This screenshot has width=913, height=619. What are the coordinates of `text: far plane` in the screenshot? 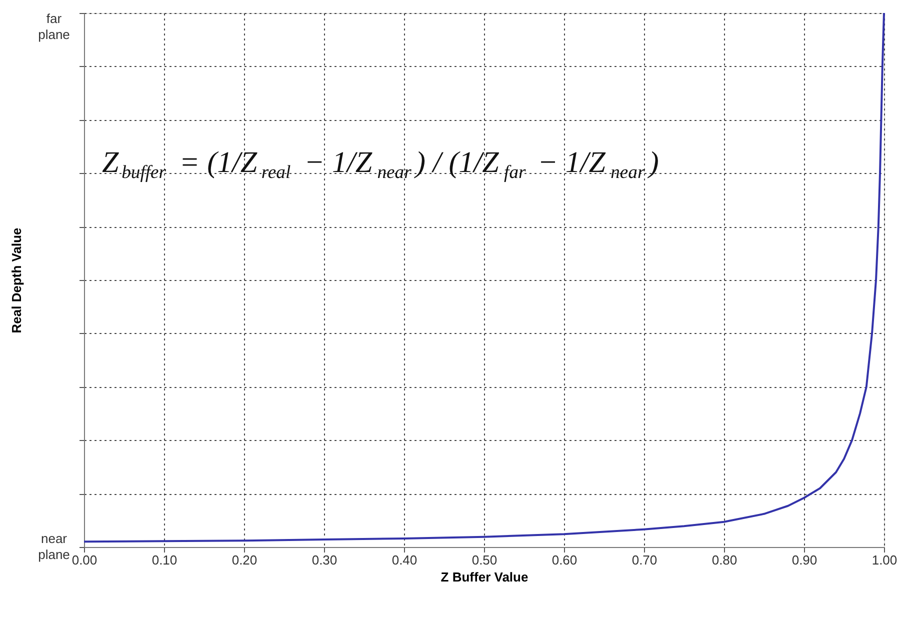 It's located at (54, 26).